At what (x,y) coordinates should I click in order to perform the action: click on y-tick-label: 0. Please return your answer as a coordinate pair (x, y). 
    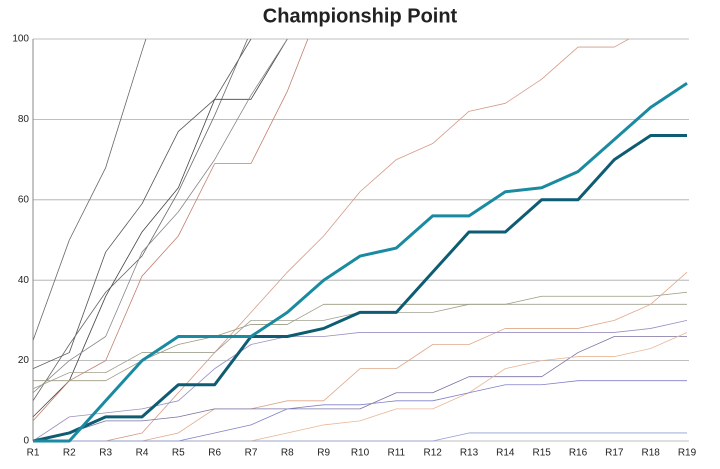
    Looking at the image, I should click on (26, 441).